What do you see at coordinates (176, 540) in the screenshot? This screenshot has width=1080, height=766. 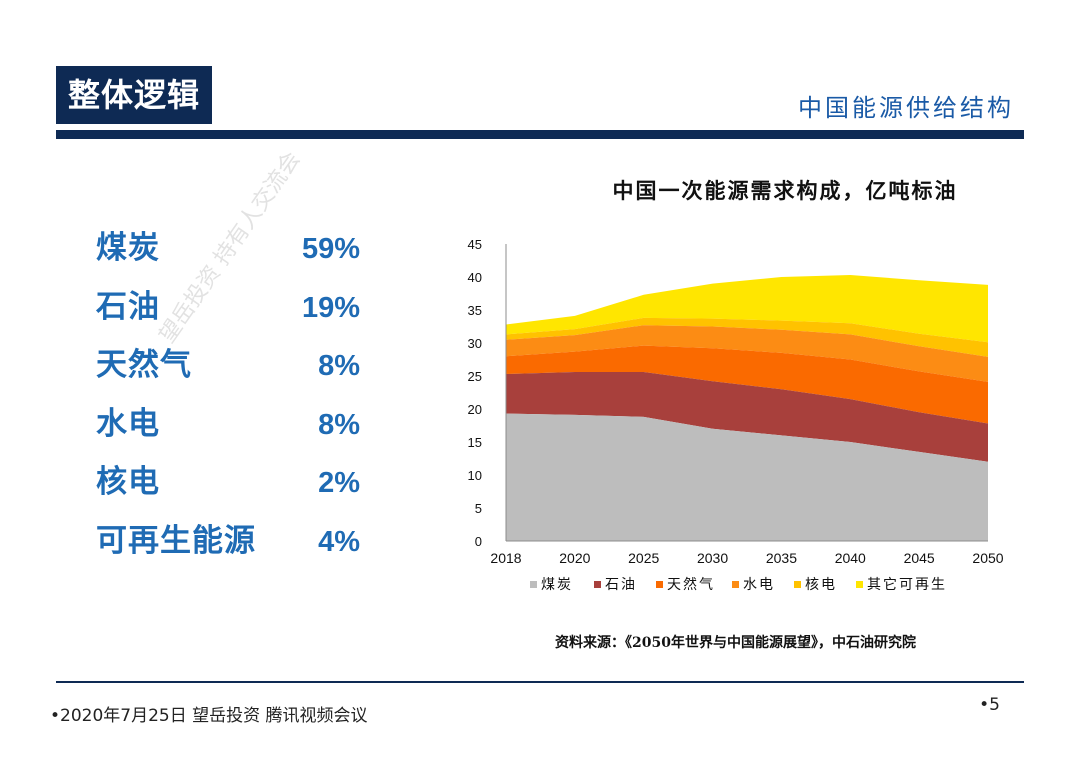 I see `stat-label: 可再生能源` at bounding box center [176, 540].